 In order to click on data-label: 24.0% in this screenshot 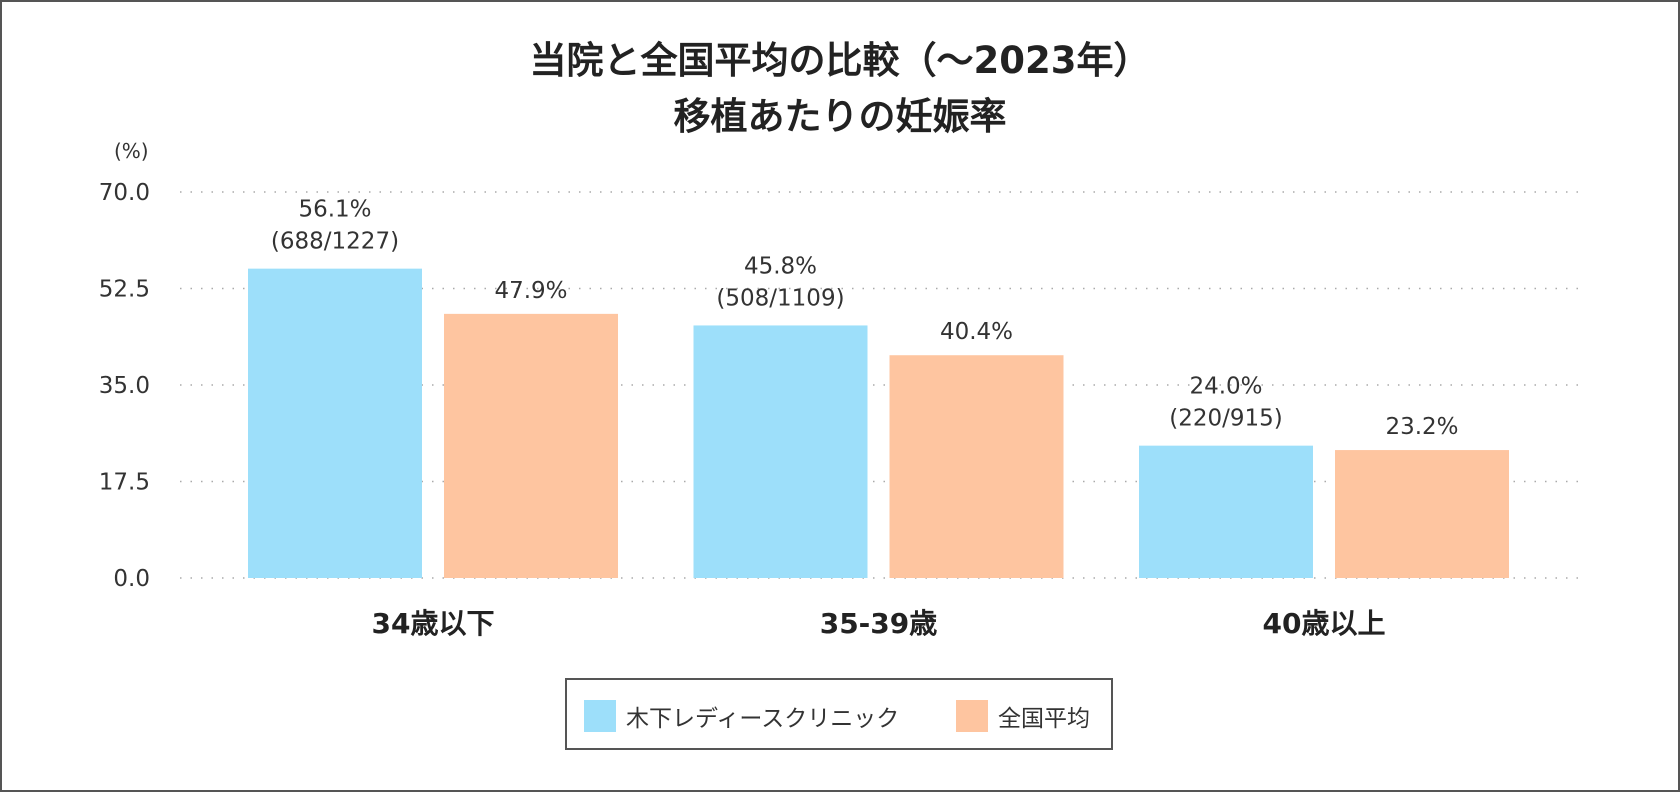, I will do `click(1225, 387)`.